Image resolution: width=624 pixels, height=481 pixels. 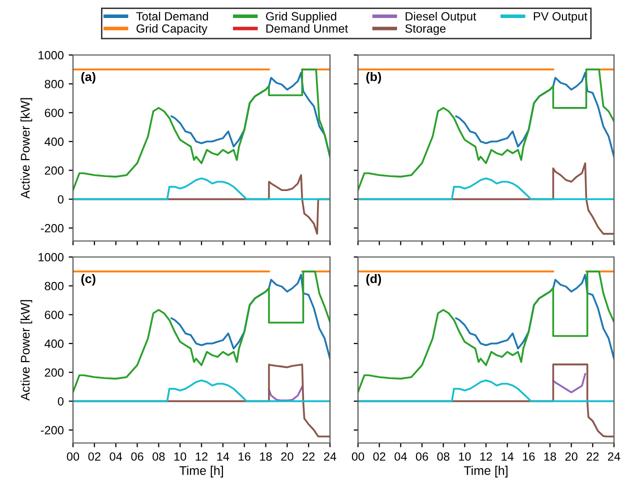 I want to click on legend-label: PV Output, so click(x=561, y=17).